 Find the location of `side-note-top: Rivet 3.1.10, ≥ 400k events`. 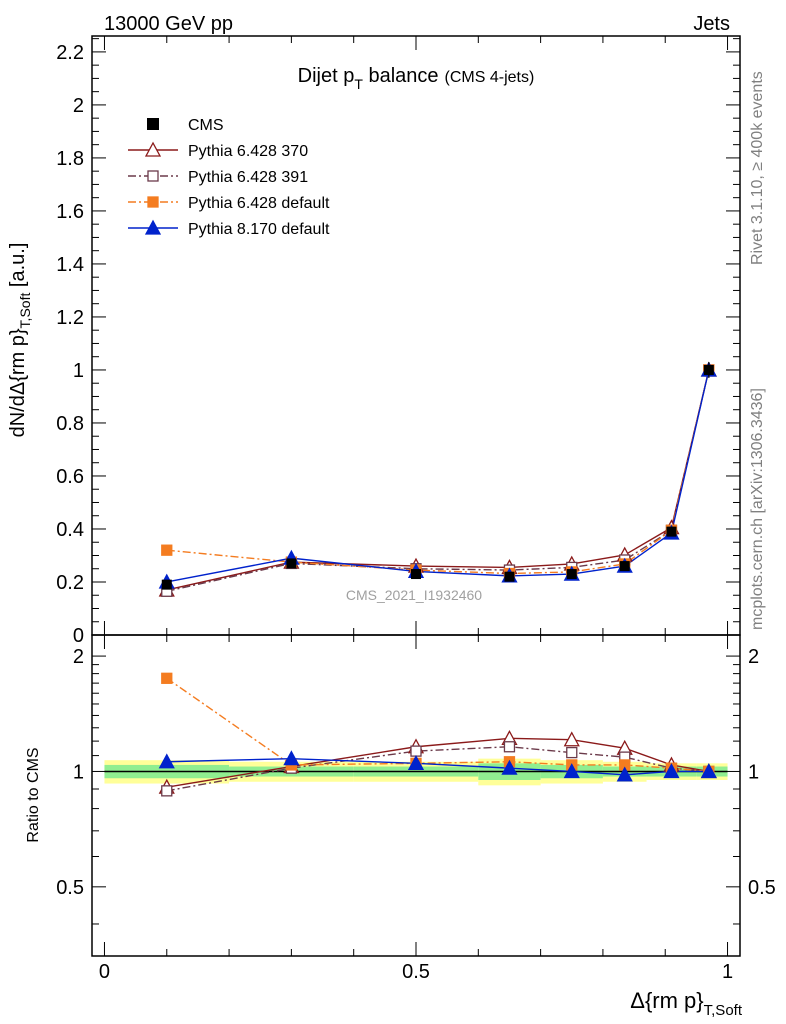

side-note-top: Rivet 3.1.10, ≥ 400k events is located at coordinates (757, 168).